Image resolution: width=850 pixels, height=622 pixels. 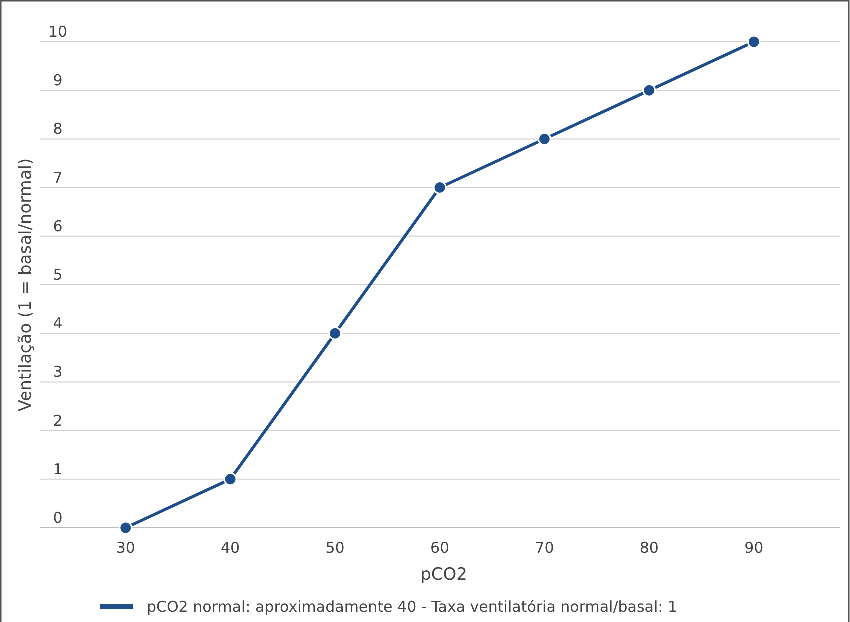 I want to click on y-tick-label: 10, so click(x=58, y=32).